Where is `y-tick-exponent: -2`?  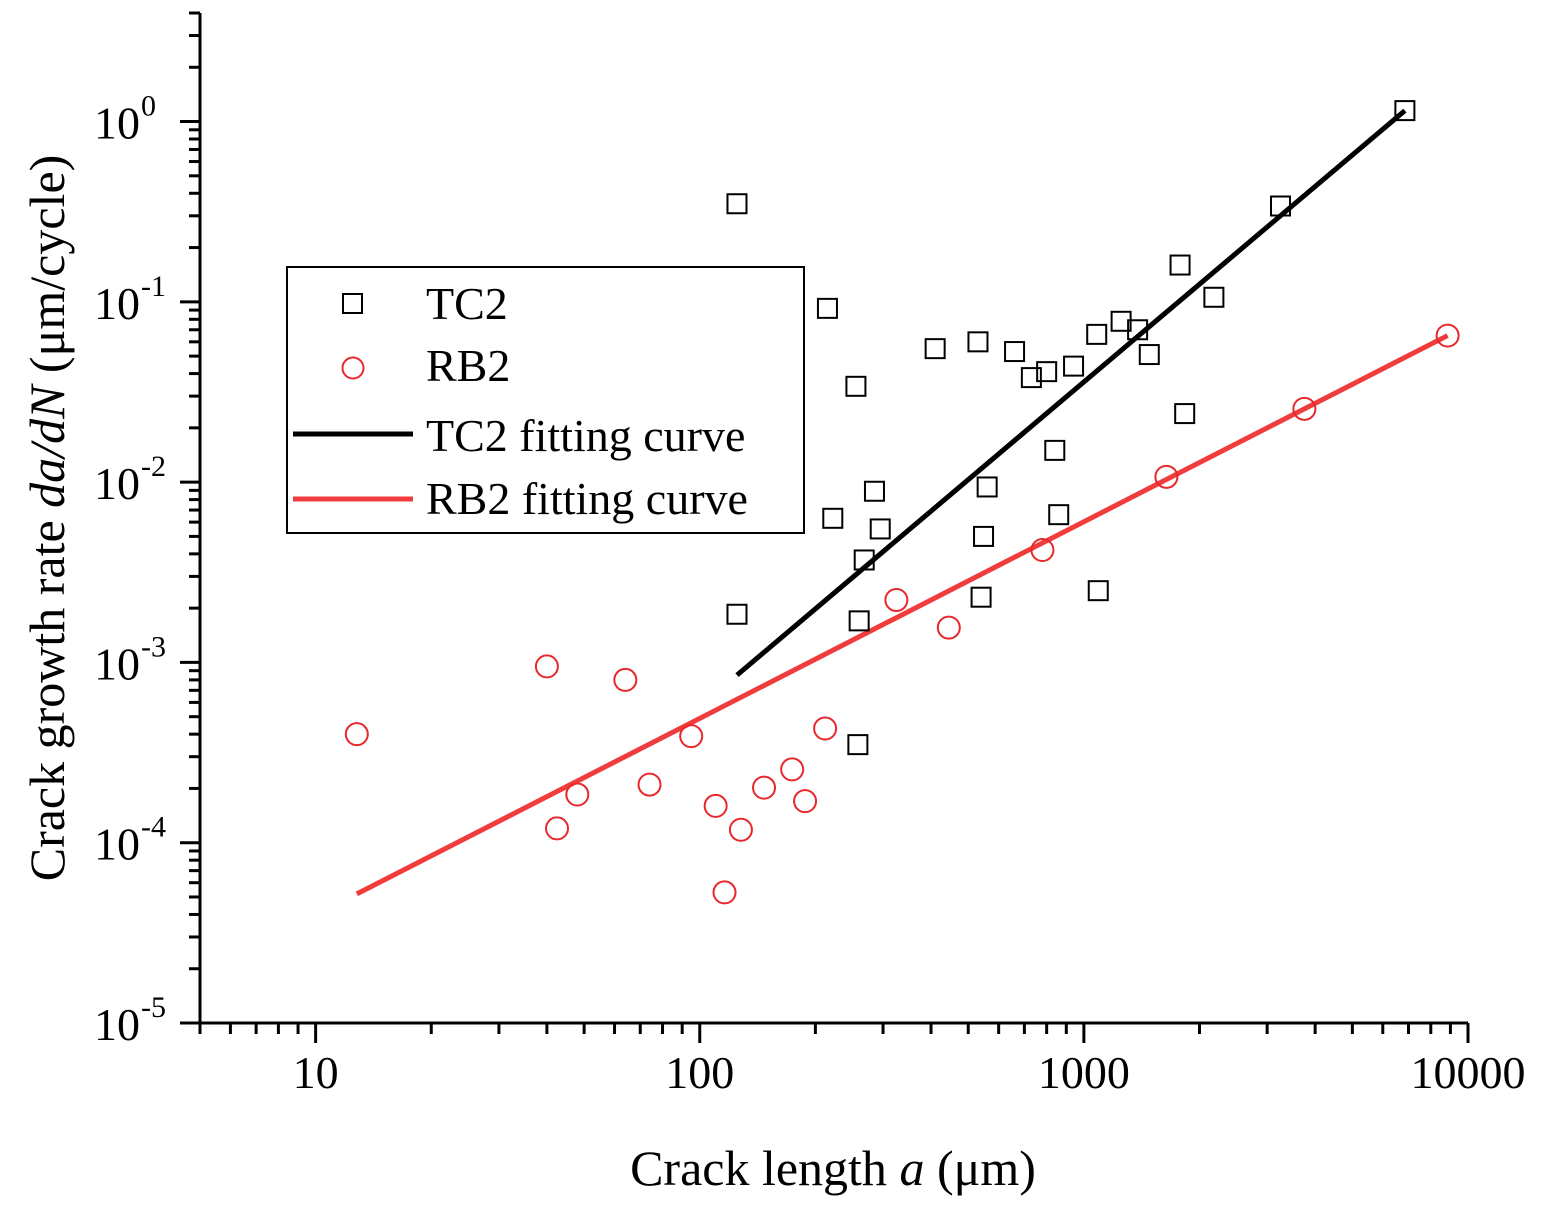
y-tick-exponent: -2 is located at coordinates (153, 466).